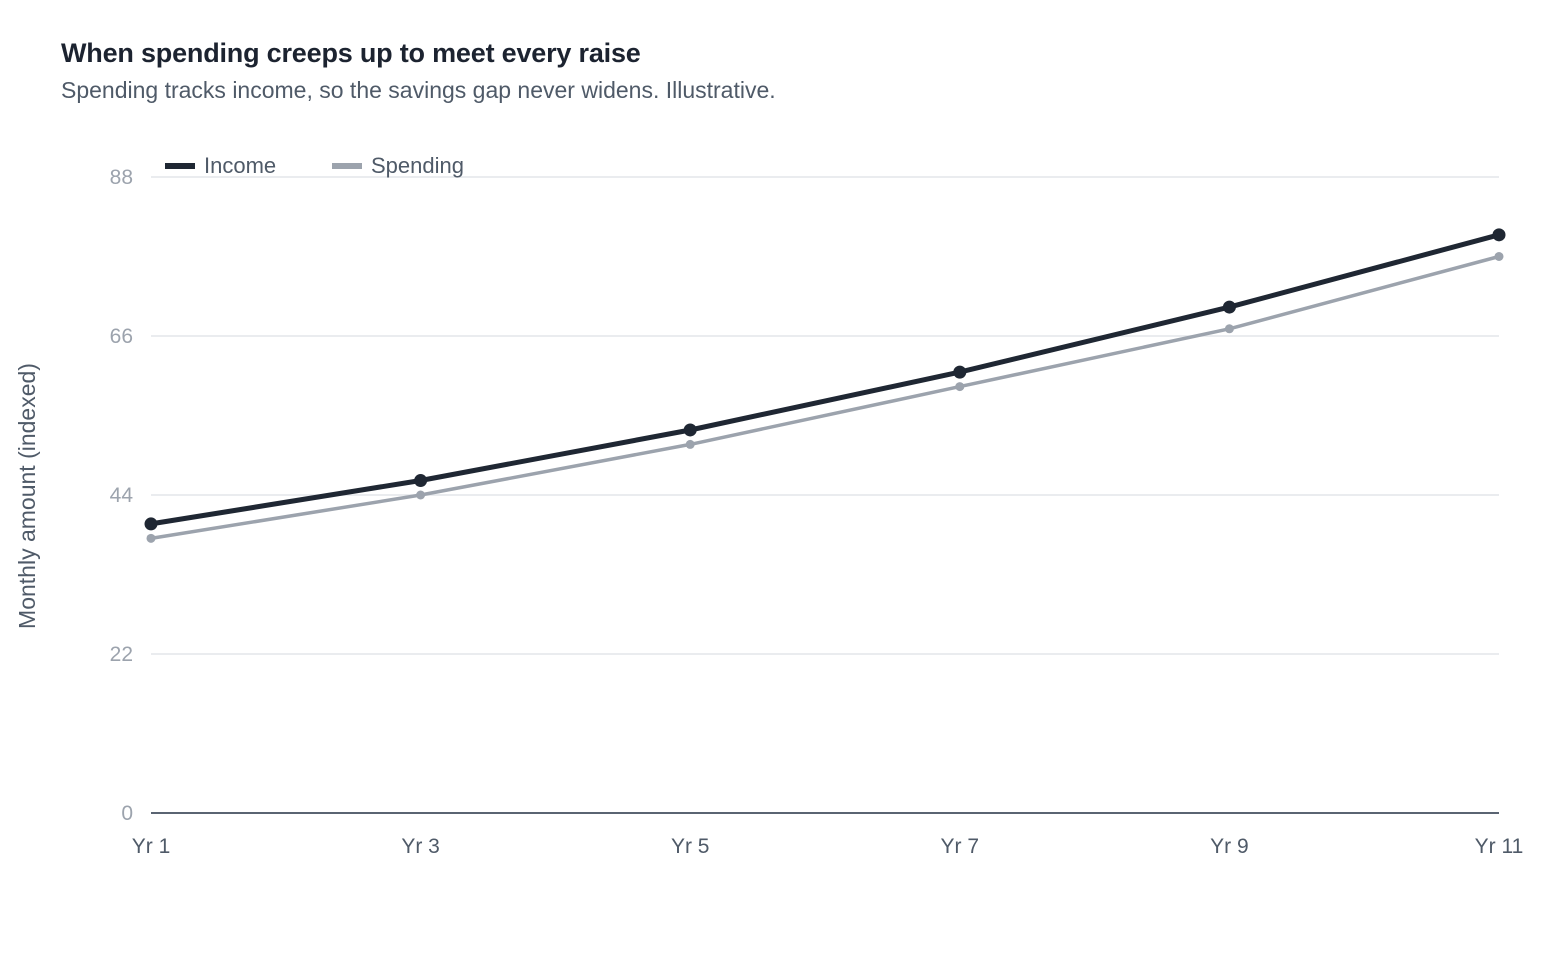 The image size is (1560, 953). What do you see at coordinates (1229, 846) in the screenshot?
I see `x-tick-label: Yr 9` at bounding box center [1229, 846].